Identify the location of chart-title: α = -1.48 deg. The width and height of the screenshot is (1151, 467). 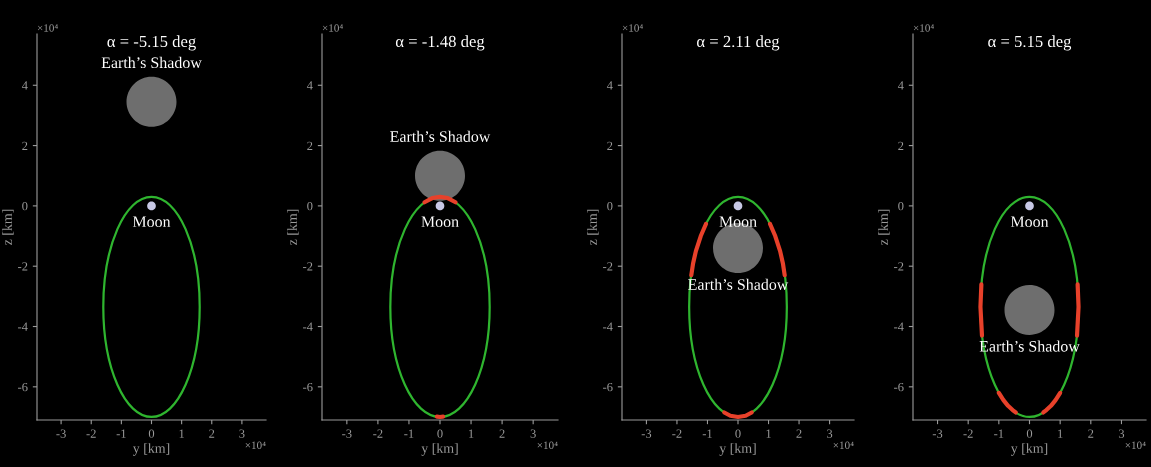
(440, 43).